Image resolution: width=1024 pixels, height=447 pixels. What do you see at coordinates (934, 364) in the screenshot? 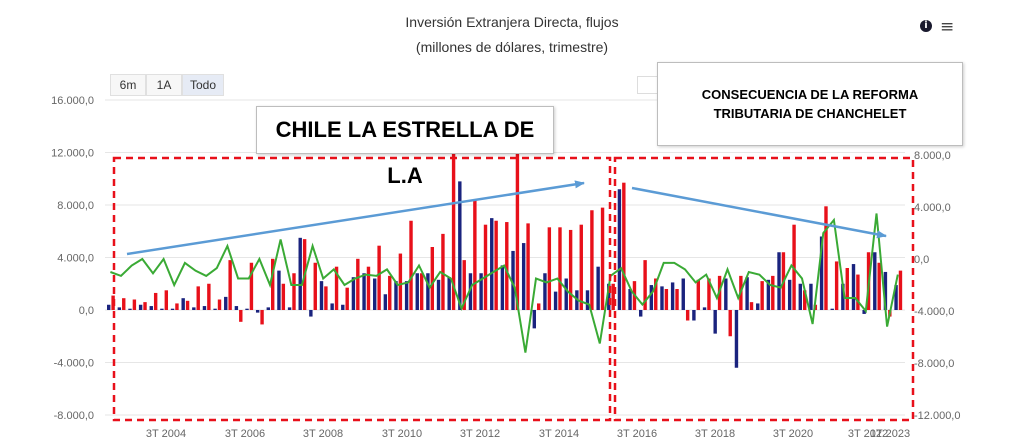
I see `right-axis-tick-label: -8.000,0` at bounding box center [934, 364].